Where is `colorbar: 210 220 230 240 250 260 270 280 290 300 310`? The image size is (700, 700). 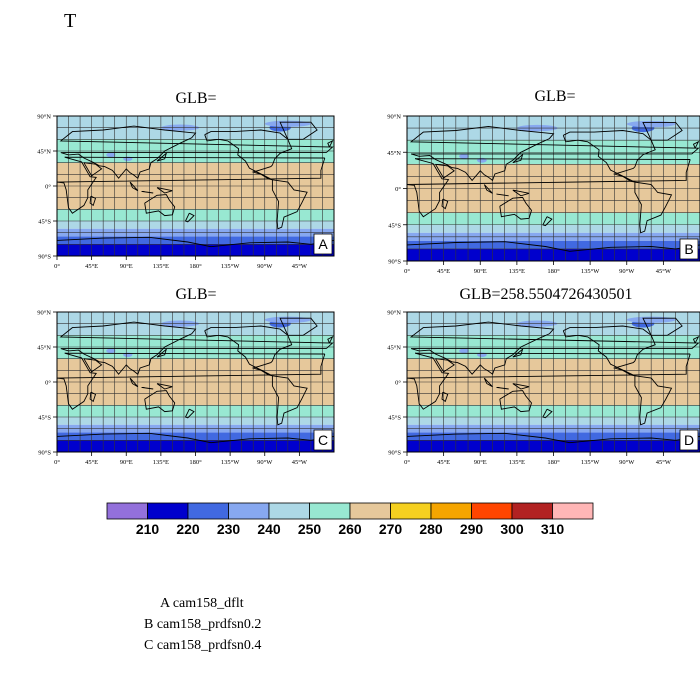
colorbar: 210 220 230 240 250 260 270 280 290 300 310 is located at coordinates (350, 519).